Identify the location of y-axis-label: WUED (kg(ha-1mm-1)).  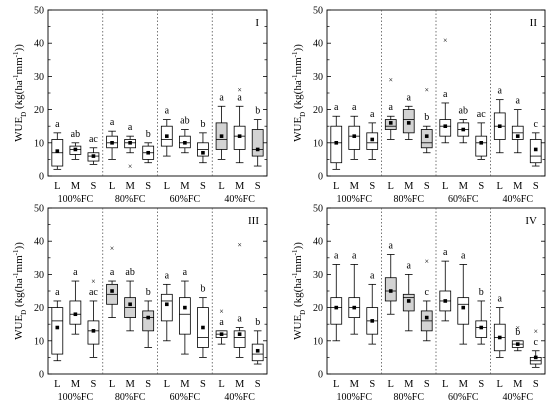
(299, 291).